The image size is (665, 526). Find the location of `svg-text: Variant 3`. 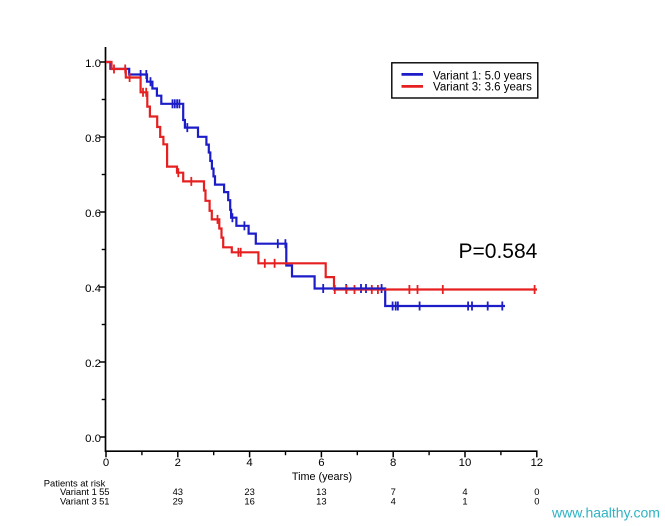

svg-text: Variant 3 is located at coordinates (78, 500).